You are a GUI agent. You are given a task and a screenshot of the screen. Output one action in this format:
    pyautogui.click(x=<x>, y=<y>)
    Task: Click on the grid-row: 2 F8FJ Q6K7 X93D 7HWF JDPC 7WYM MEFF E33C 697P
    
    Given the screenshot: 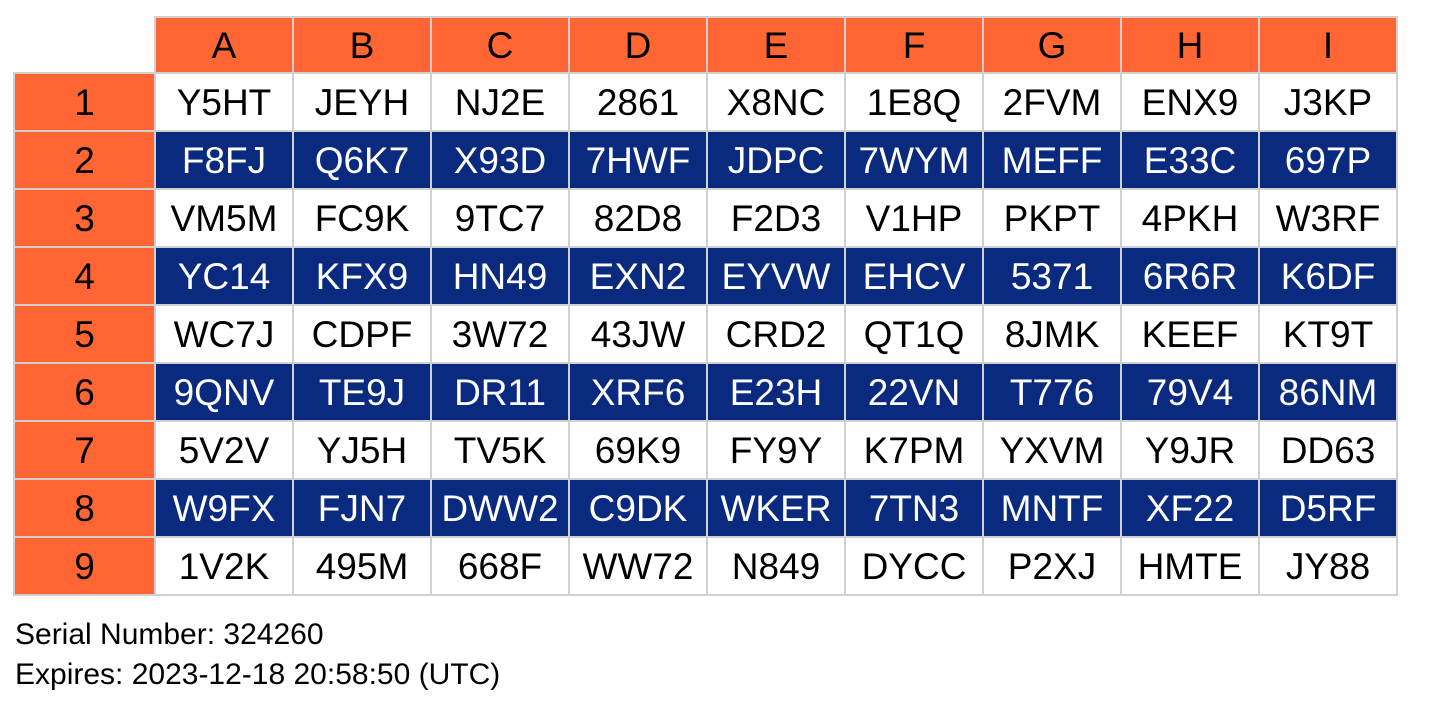 What is the action you would take?
    pyautogui.click(x=705, y=160)
    